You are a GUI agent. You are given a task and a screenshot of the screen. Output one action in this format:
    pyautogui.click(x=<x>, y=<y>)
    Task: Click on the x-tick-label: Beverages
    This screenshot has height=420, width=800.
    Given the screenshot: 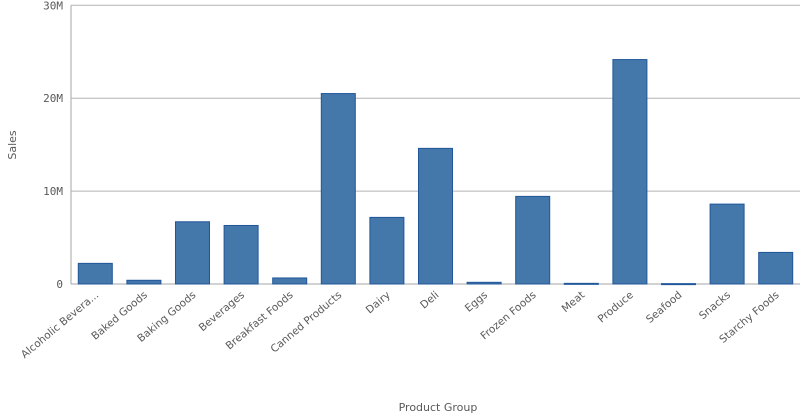 What is the action you would take?
    pyautogui.click(x=222, y=311)
    